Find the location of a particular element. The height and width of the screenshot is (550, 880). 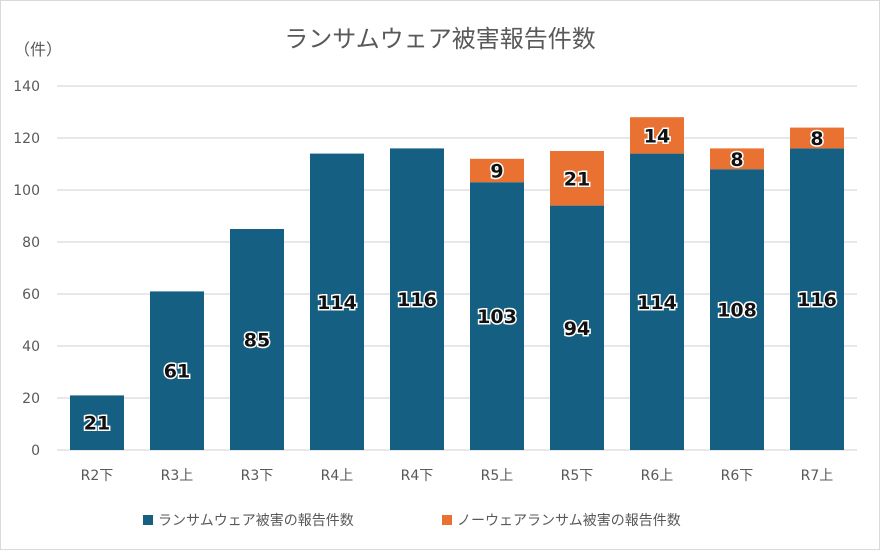

legend-label: ノーウェアランサム被害の報告件数 is located at coordinates (569, 521).